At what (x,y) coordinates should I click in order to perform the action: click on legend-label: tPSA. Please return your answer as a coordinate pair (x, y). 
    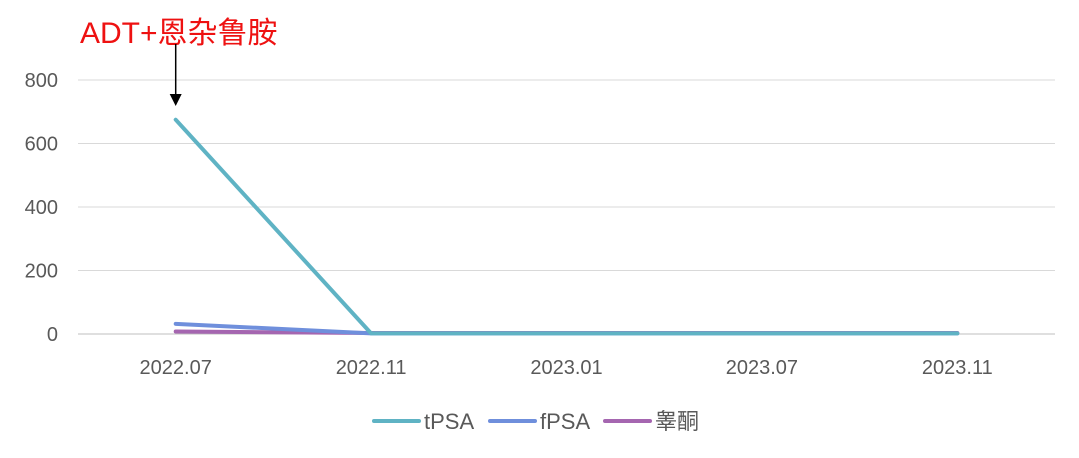
    Looking at the image, I should click on (449, 421).